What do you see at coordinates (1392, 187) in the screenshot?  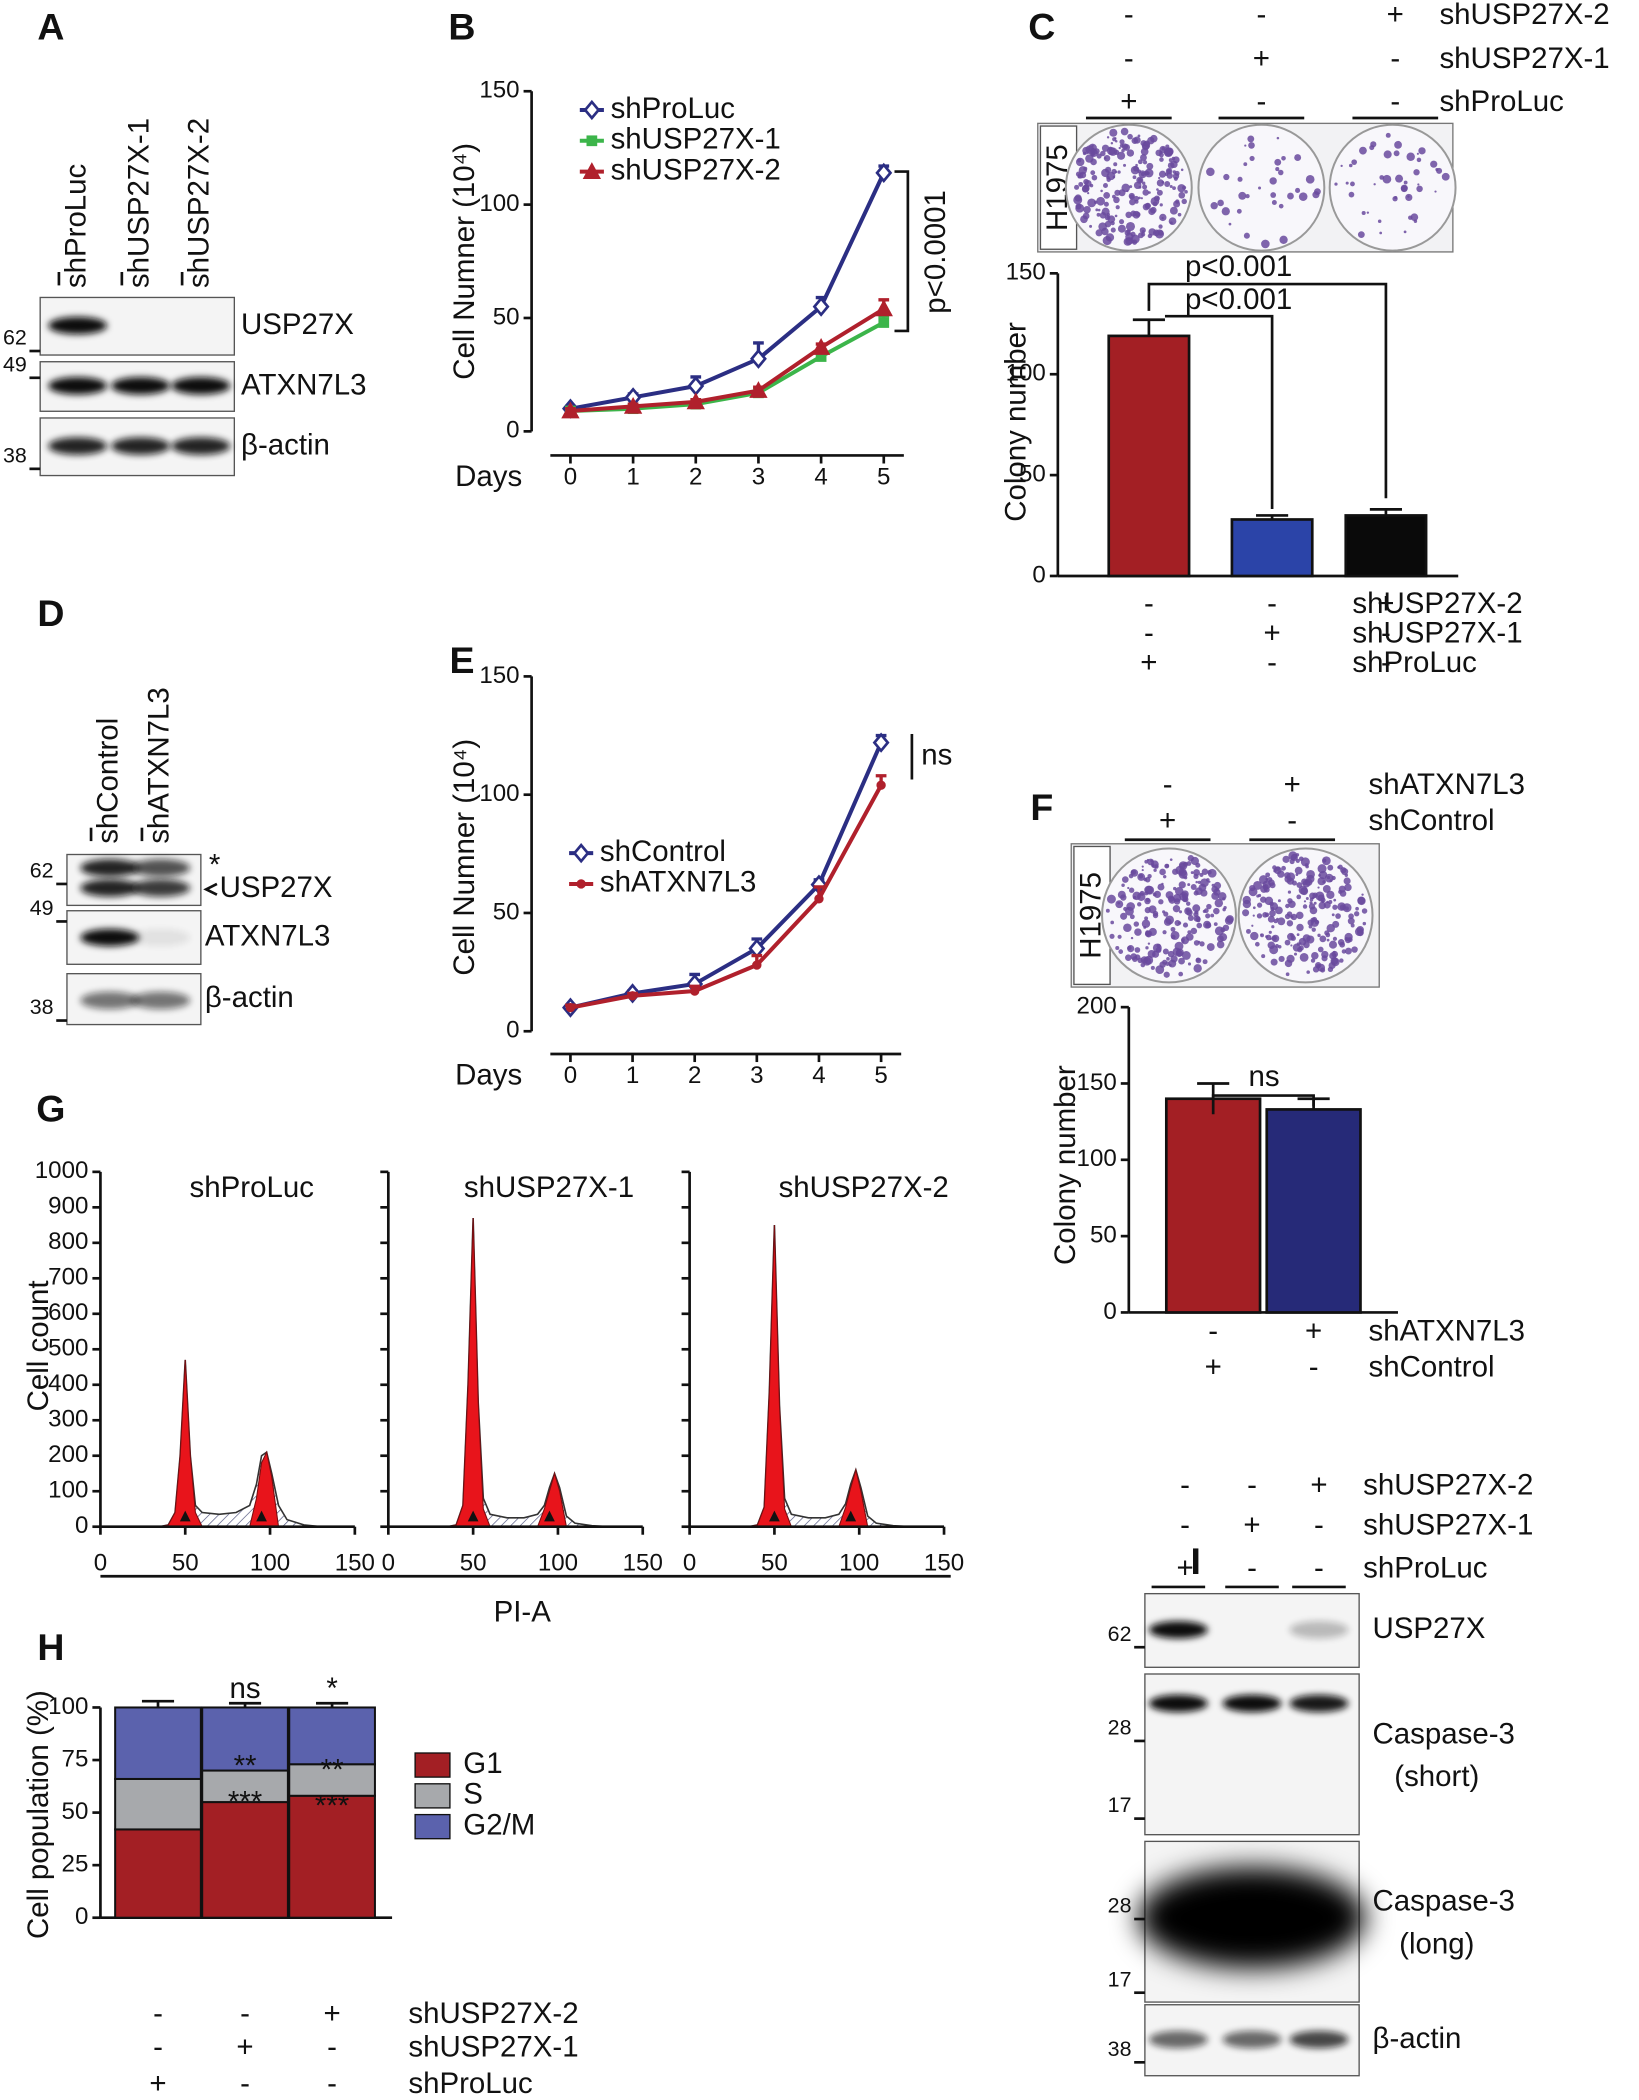 I see `plate` at bounding box center [1392, 187].